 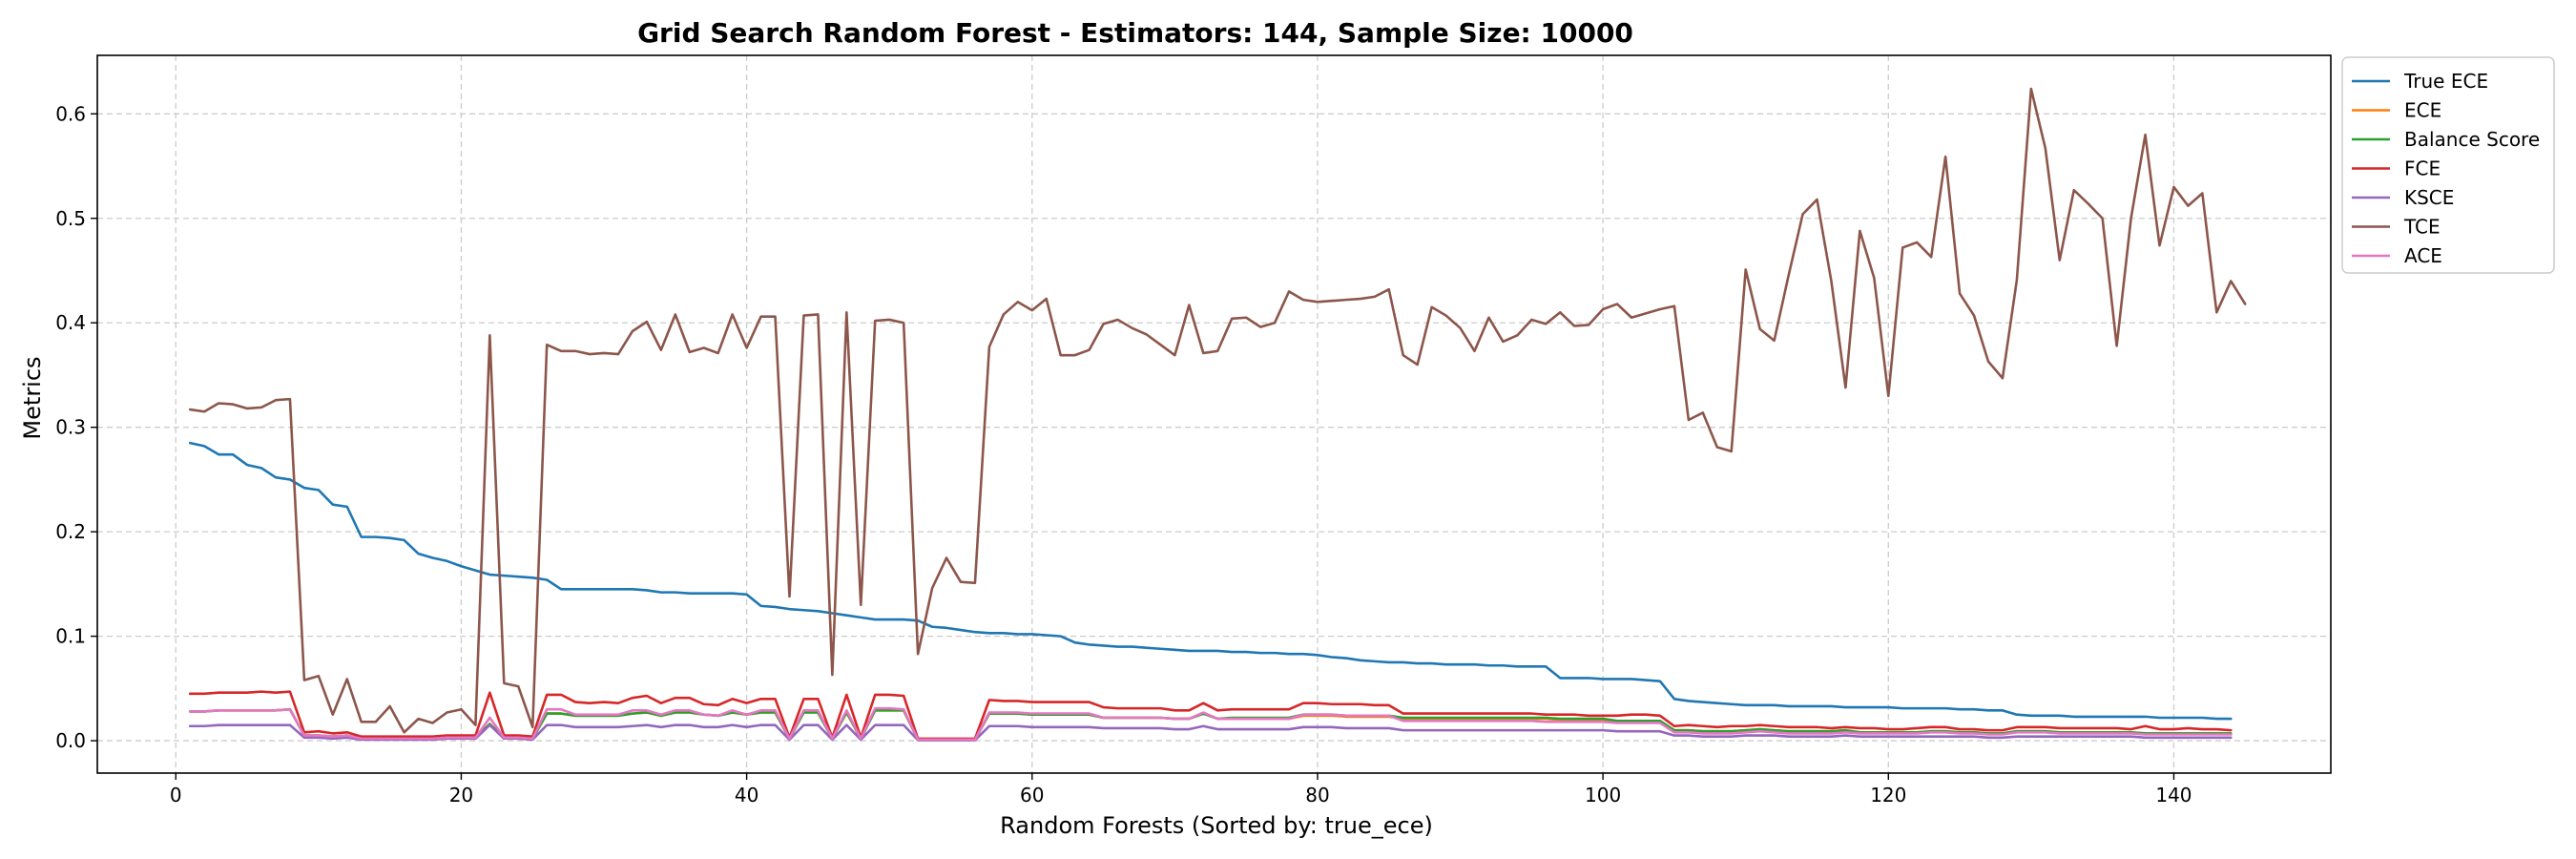 What do you see at coordinates (70, 427) in the screenshot?
I see `y-tick-label: 0.3` at bounding box center [70, 427].